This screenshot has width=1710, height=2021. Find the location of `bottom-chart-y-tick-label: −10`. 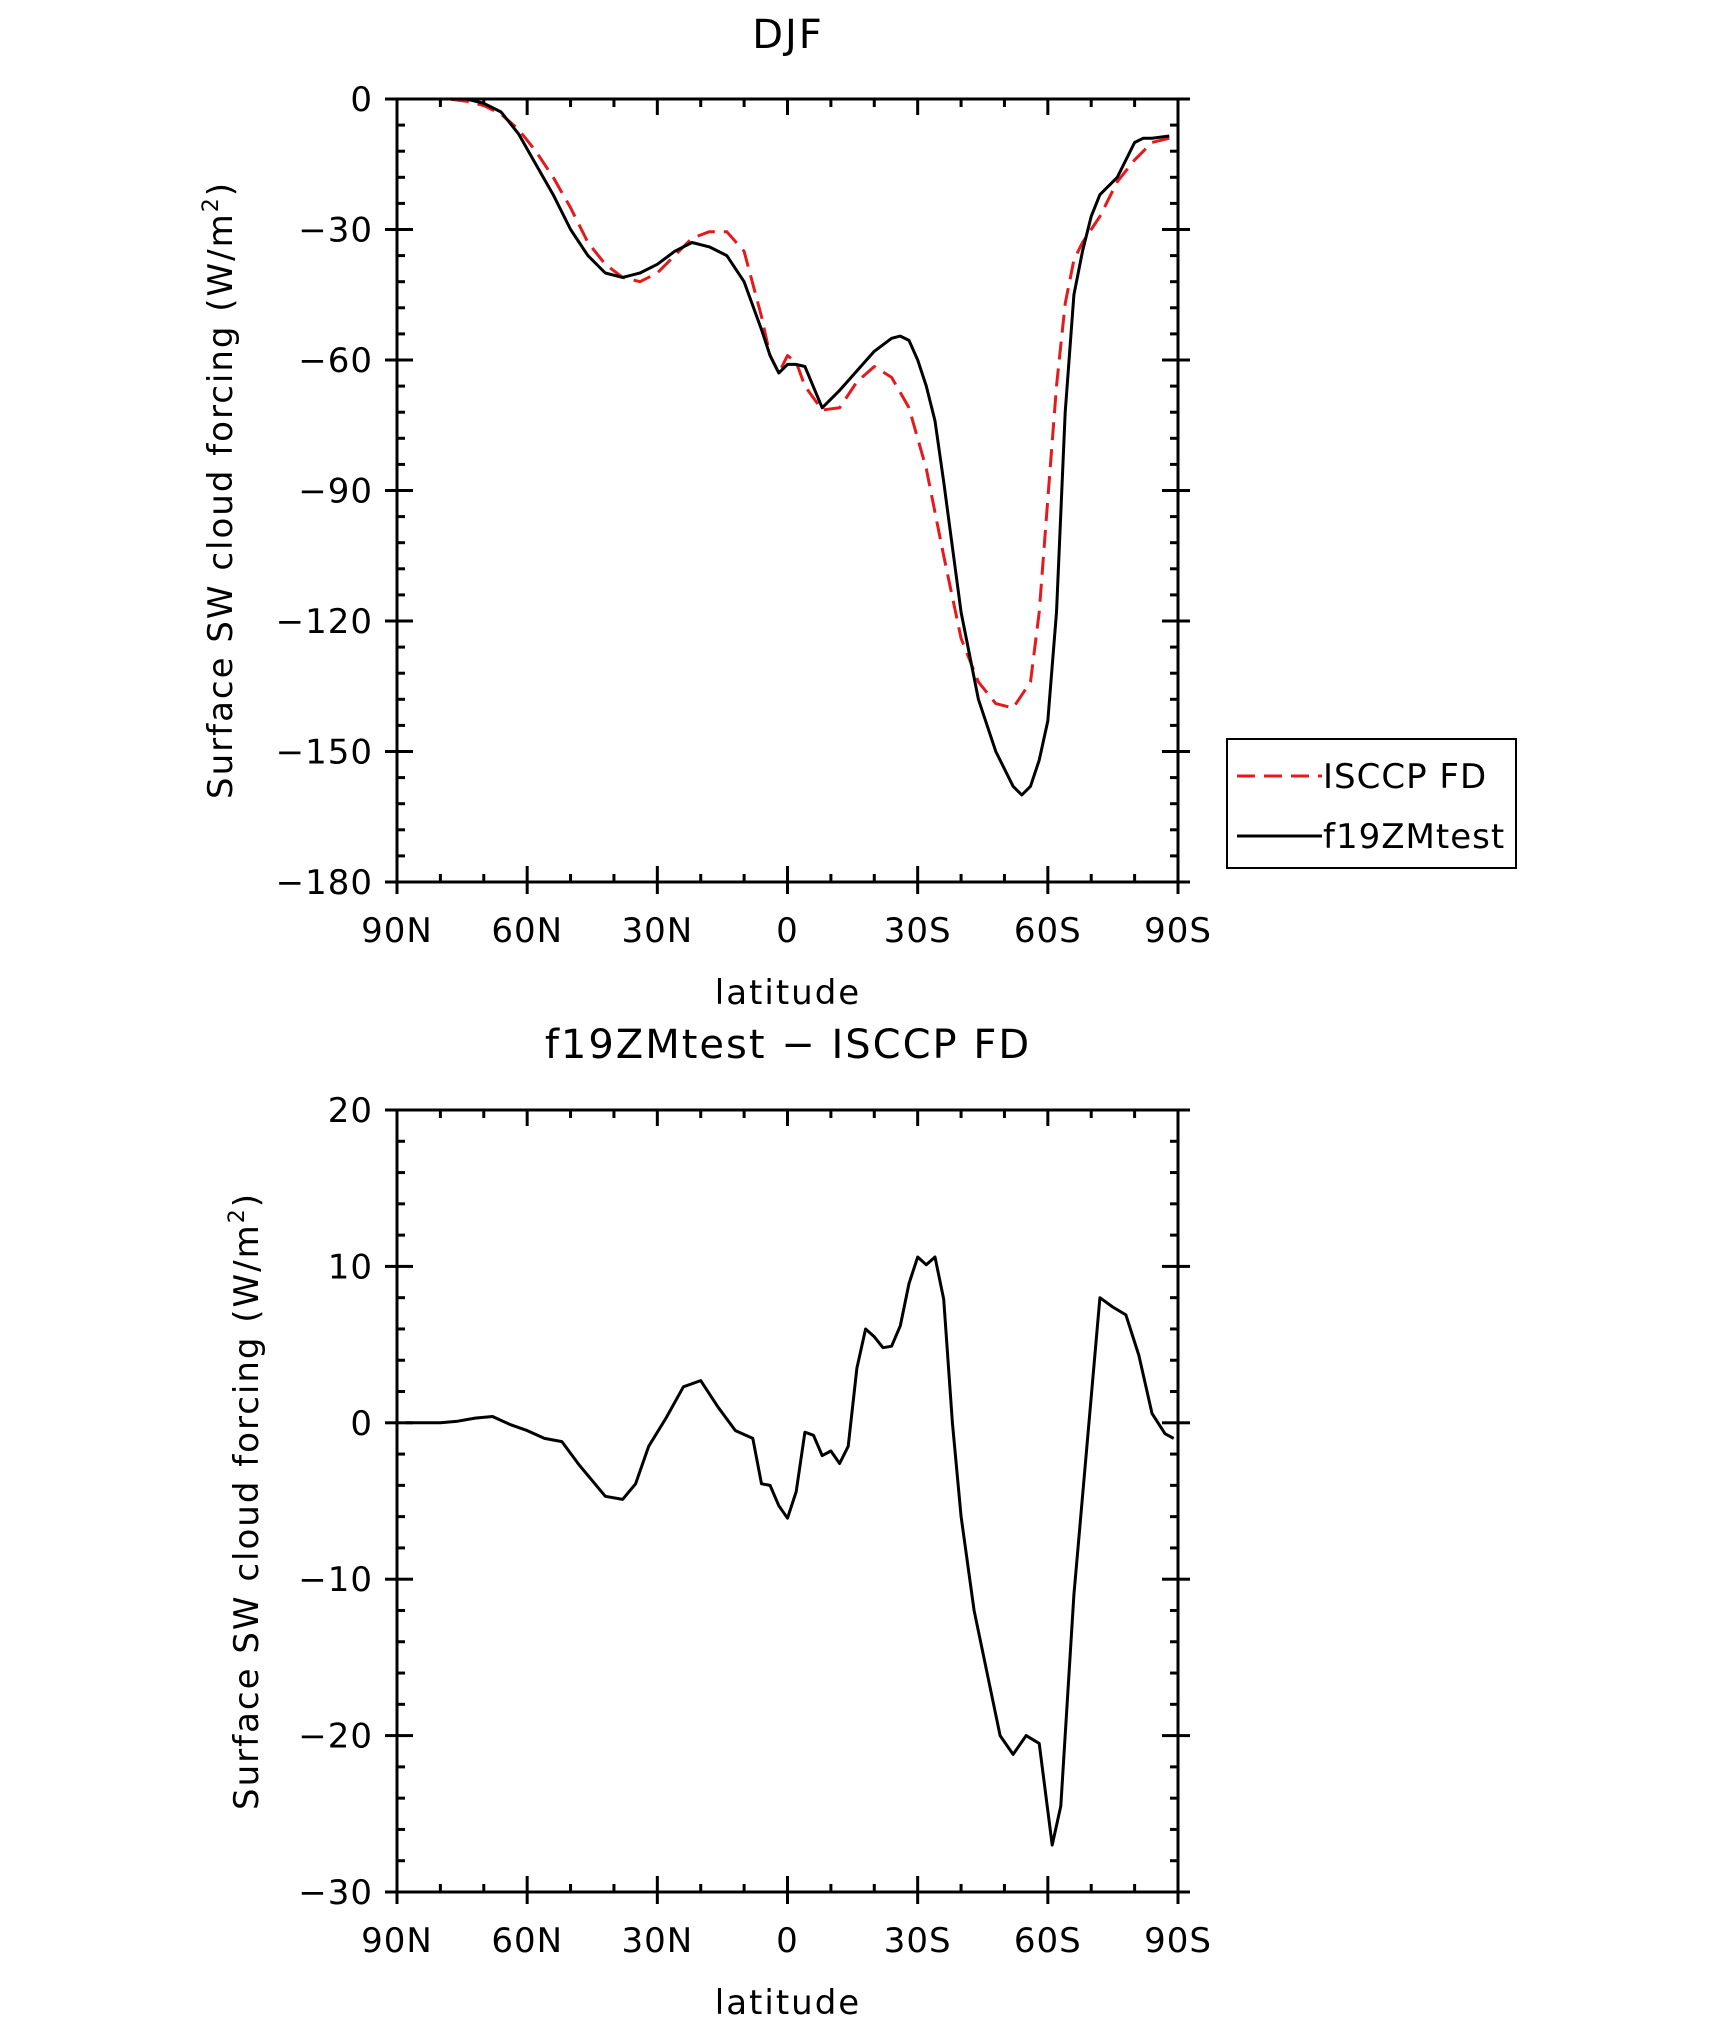

bottom-chart-y-tick-label: −10 is located at coordinates (335, 1580).